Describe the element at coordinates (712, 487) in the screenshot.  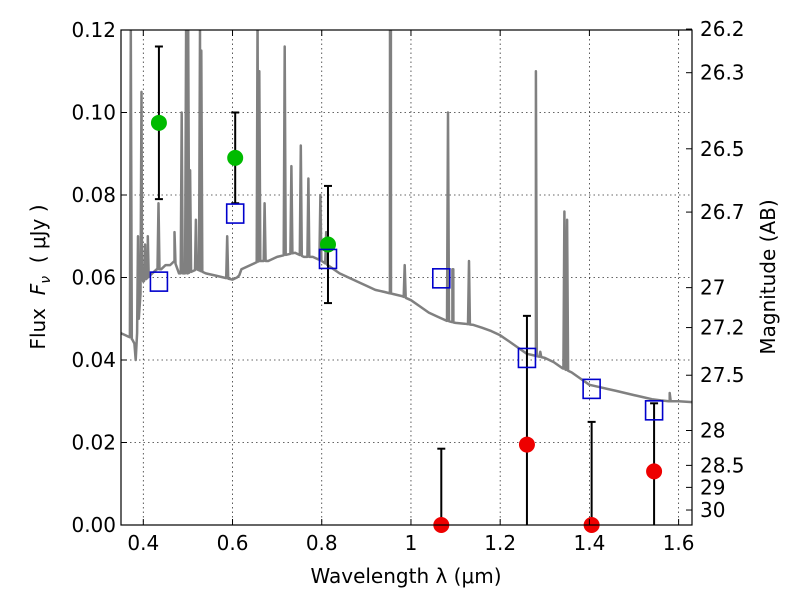
I see `magnitude-tick-label: 29` at that location.